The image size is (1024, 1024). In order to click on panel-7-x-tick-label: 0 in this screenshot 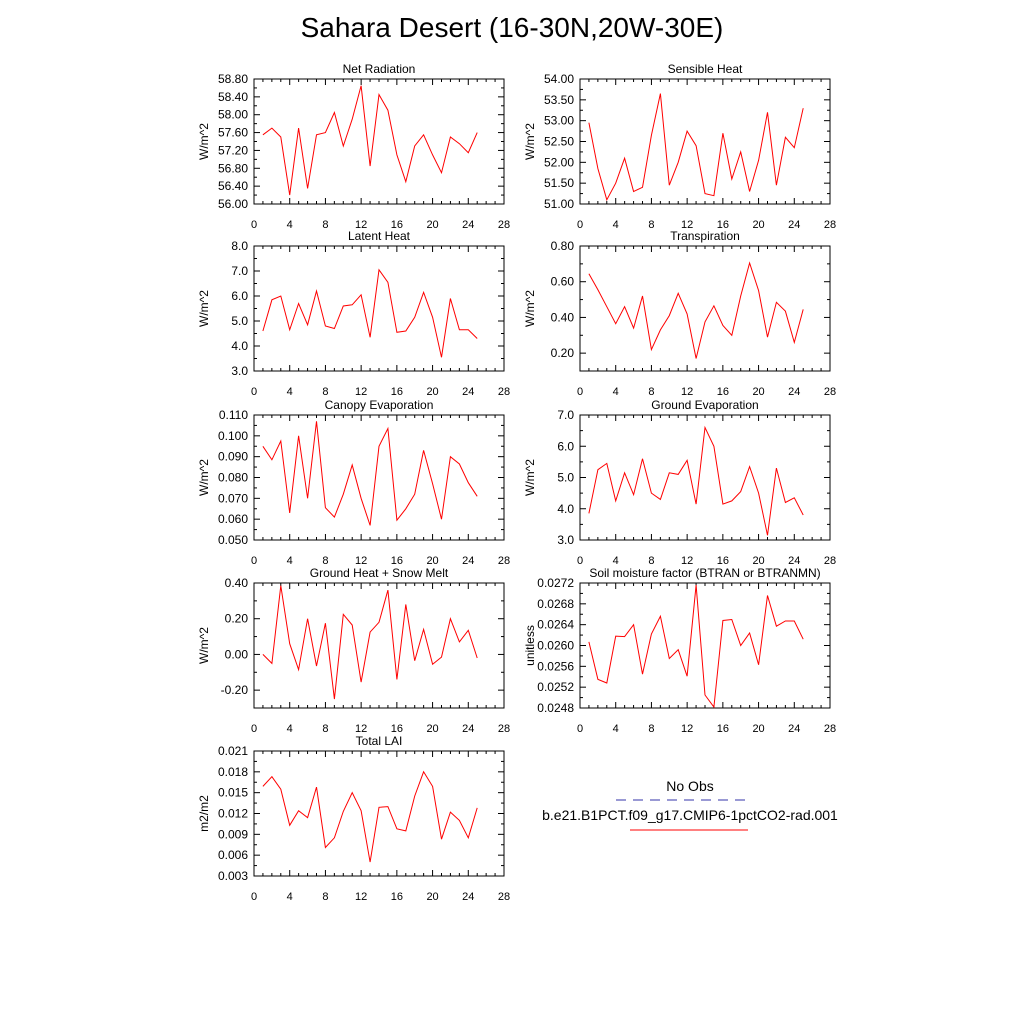, I will do `click(254, 729)`.